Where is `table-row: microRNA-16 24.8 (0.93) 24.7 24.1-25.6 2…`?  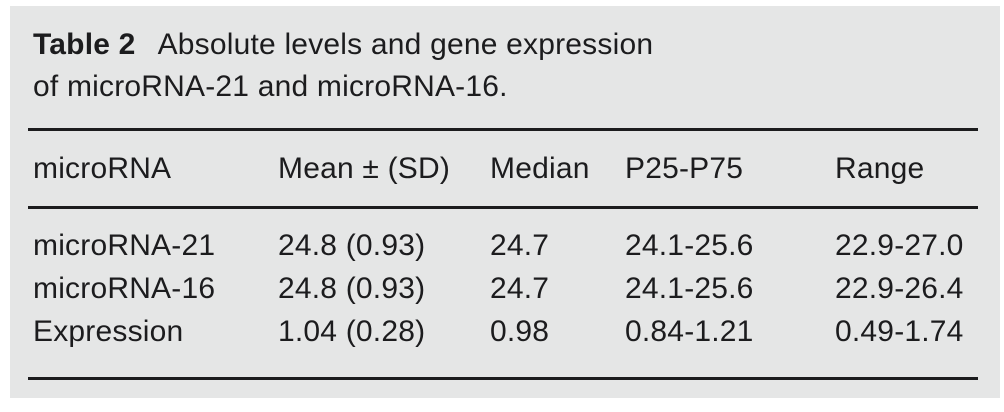 table-row: microRNA-16 24.8 (0.93) 24.7 24.1-25.6 2… is located at coordinates (505, 289).